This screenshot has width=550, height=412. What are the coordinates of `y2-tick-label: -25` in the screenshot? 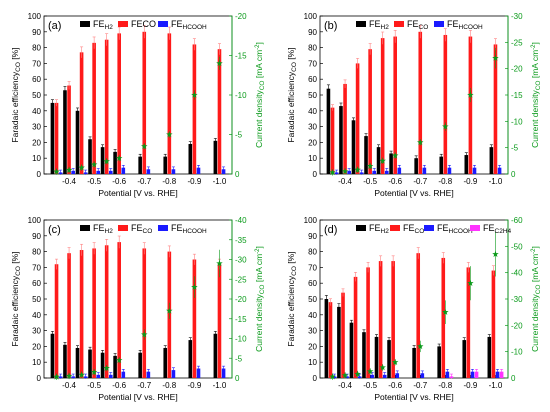 It's located at (241, 279).